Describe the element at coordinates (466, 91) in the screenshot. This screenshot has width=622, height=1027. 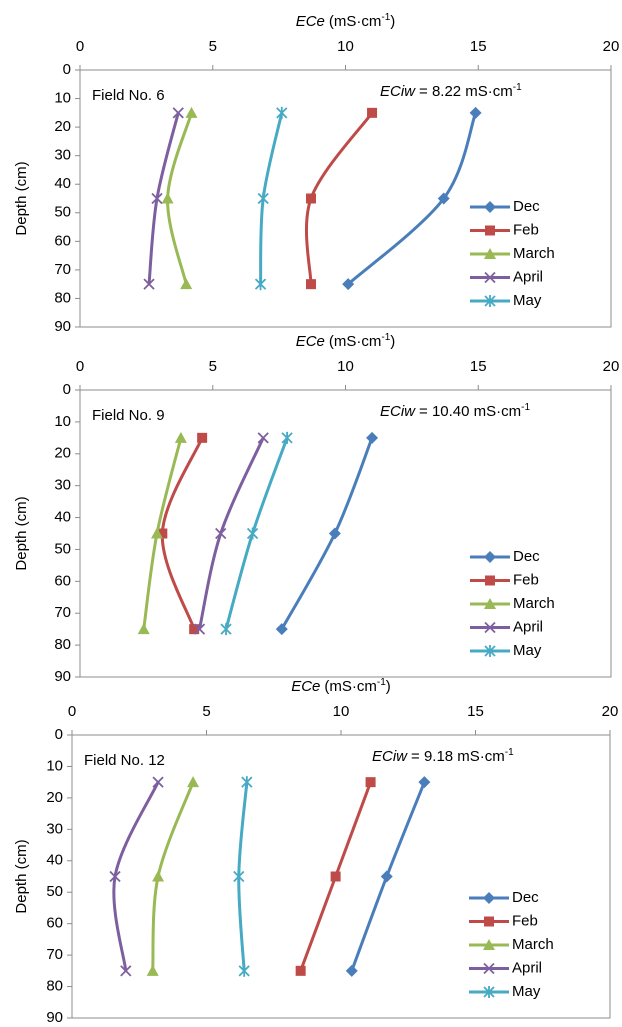
I see `eciw-value: = 8.22 mS·cm` at that location.